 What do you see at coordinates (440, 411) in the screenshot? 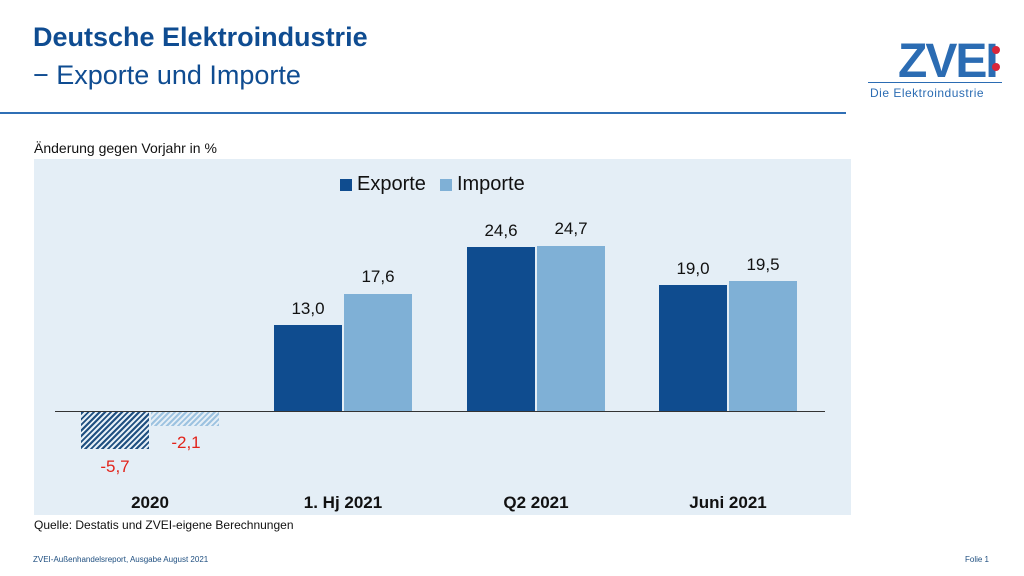
I see `zero-axis` at bounding box center [440, 411].